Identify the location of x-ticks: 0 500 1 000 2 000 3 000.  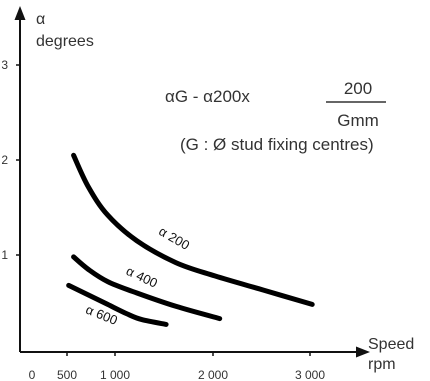
(177, 366).